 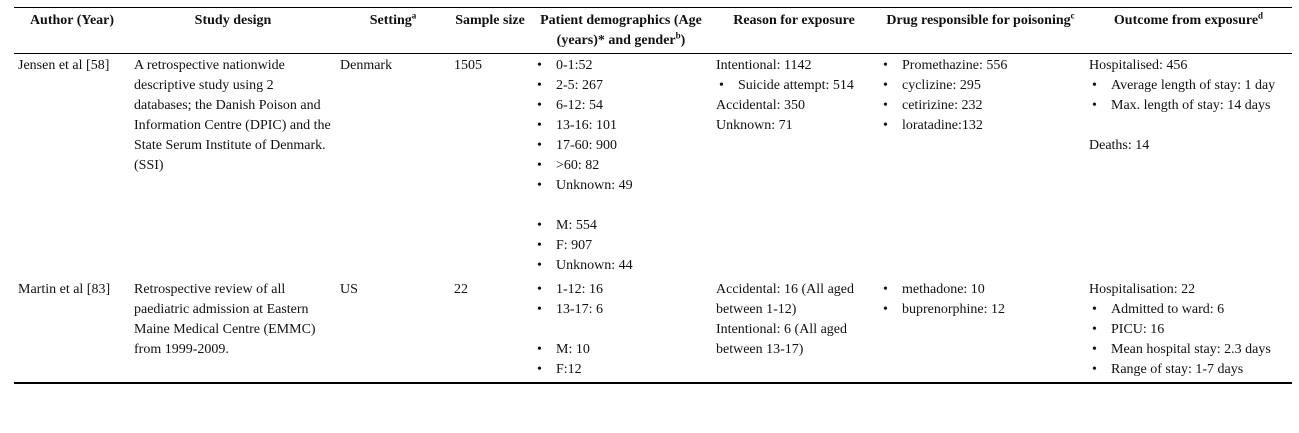 What do you see at coordinates (785, 299) in the screenshot?
I see `cell-text: Accidental: 16 (All aged between 1-12)` at bounding box center [785, 299].